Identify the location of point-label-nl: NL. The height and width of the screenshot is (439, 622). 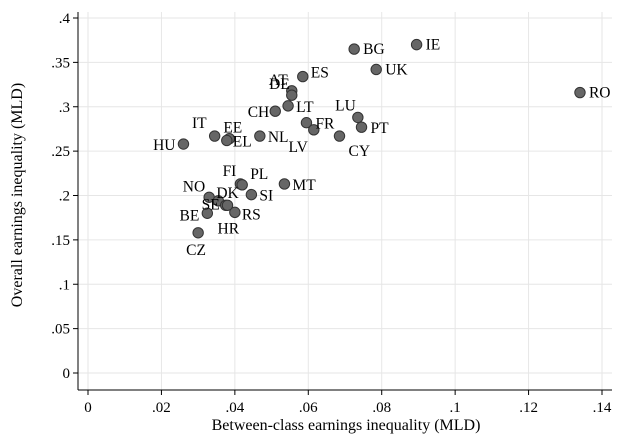
(278, 137).